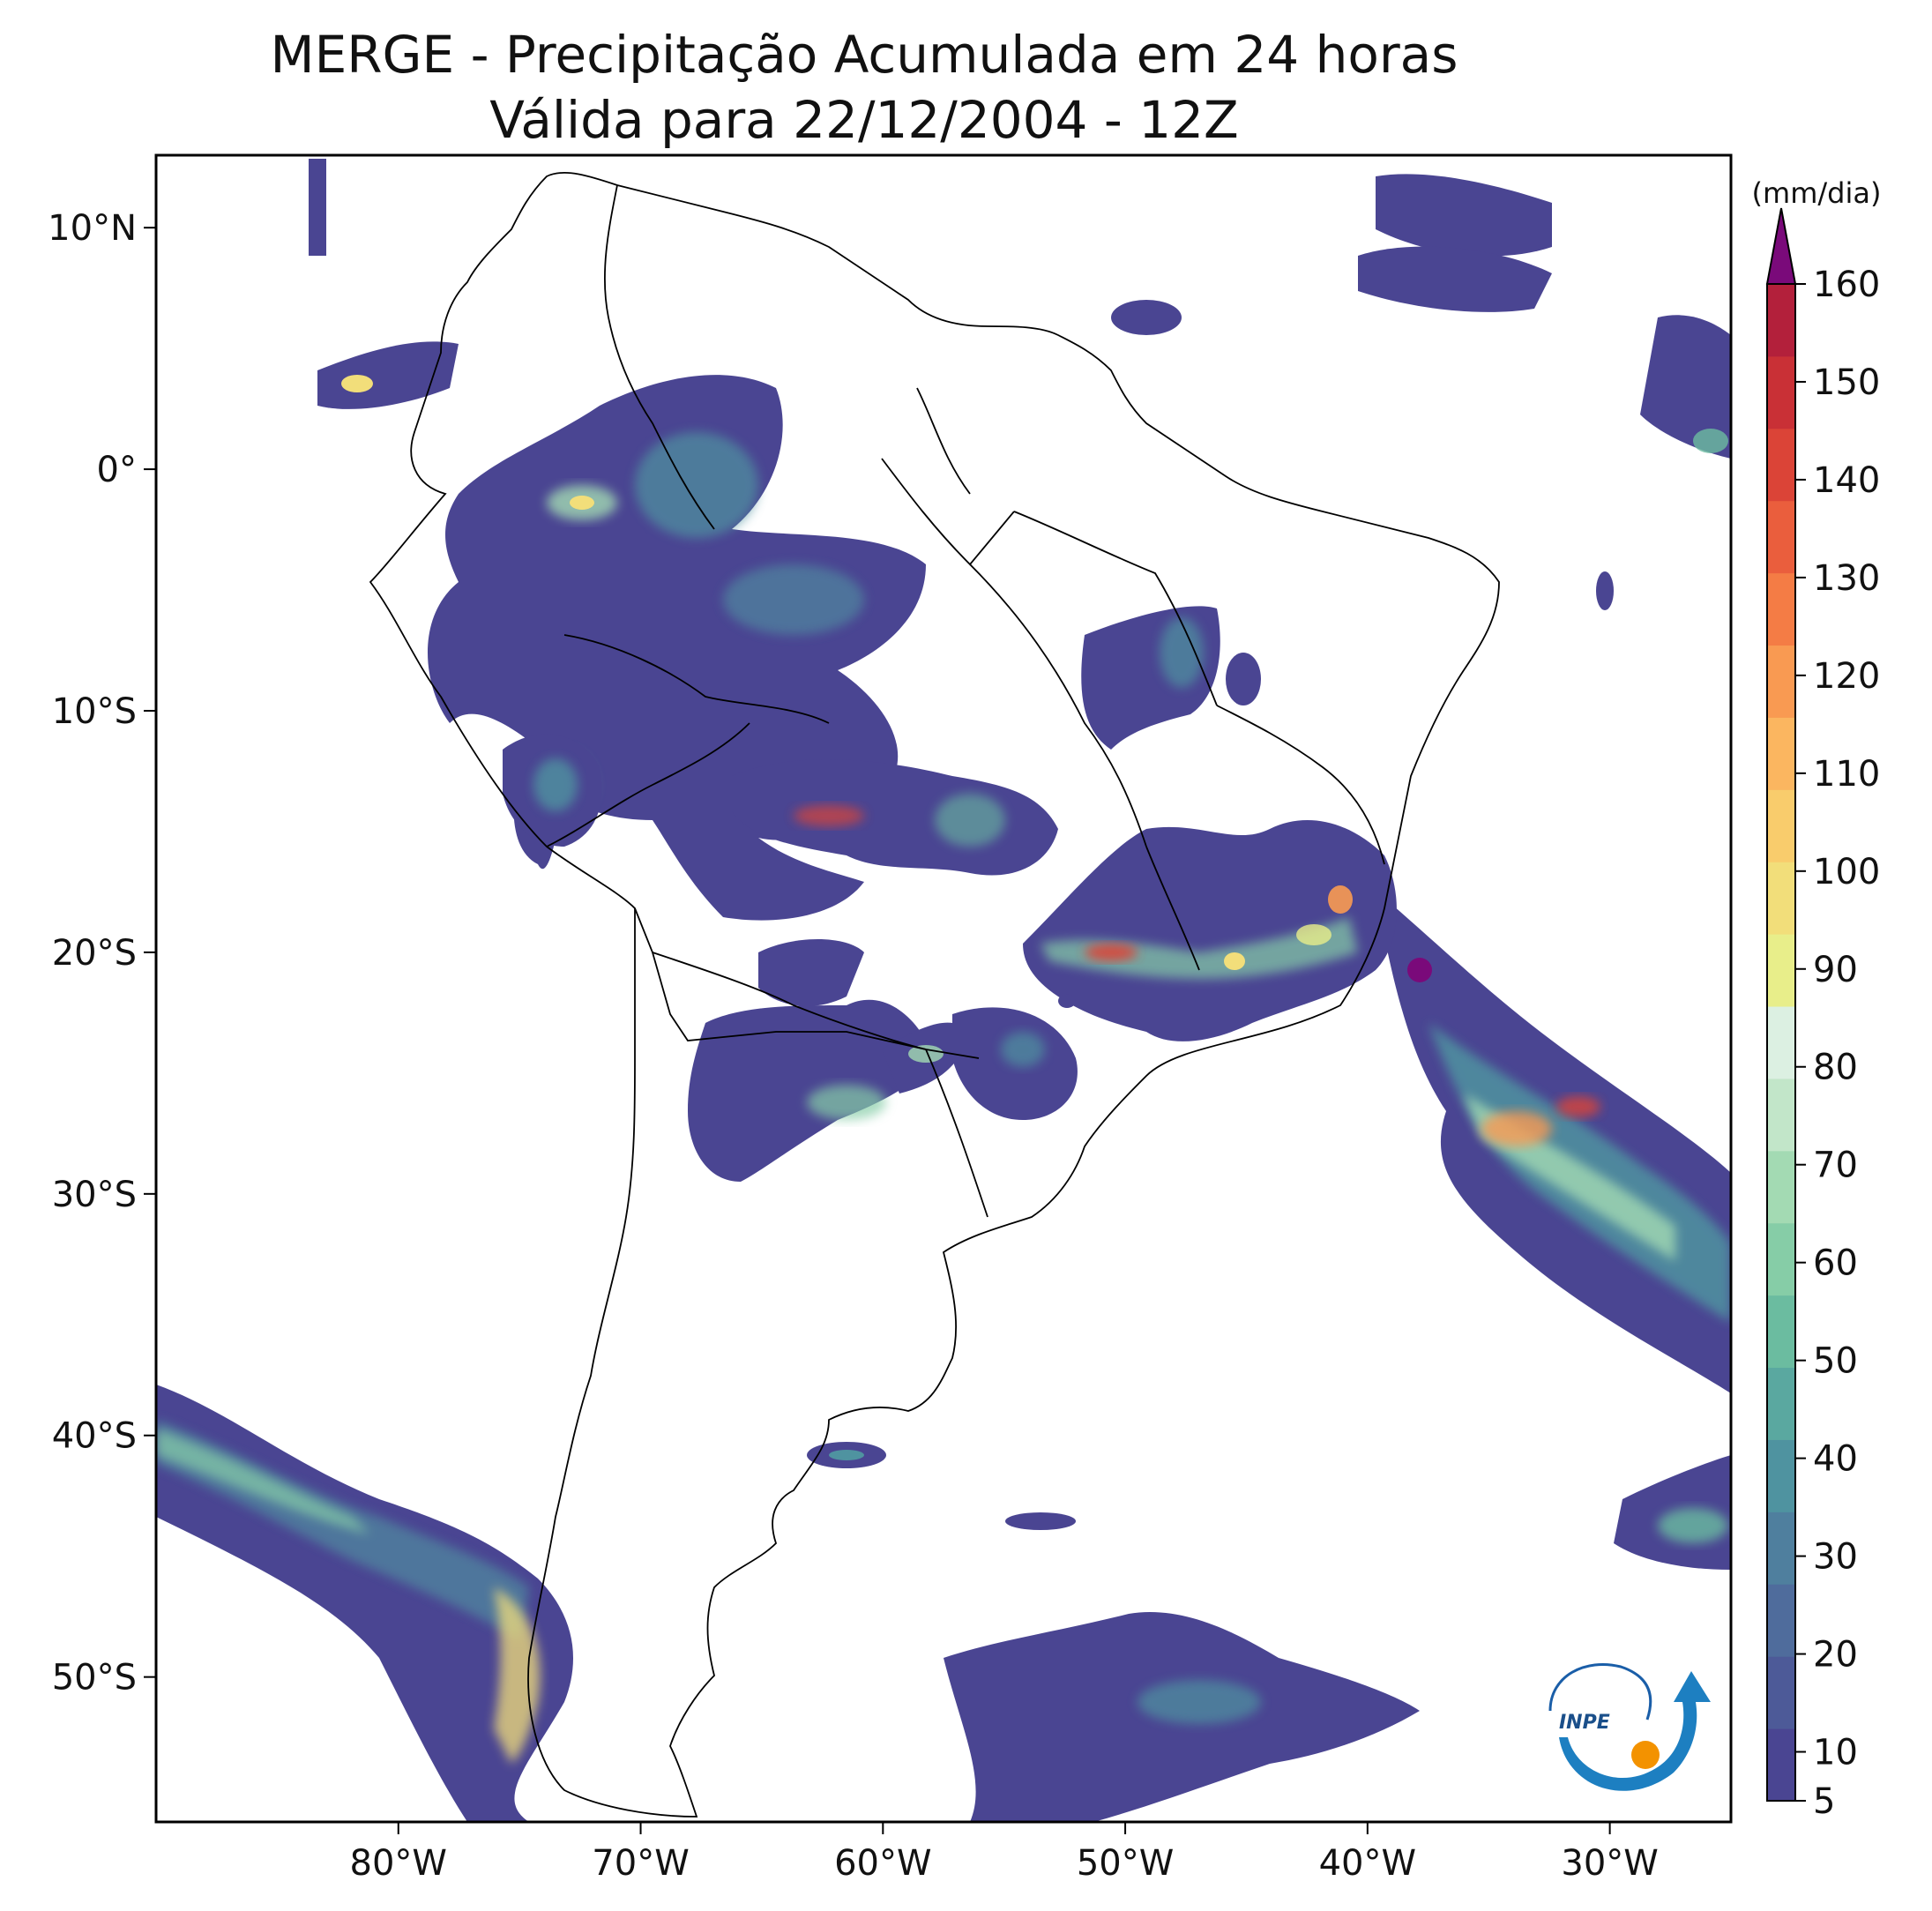 The width and height of the screenshot is (1932, 1911). I want to click on colorbar-tick-label: 90, so click(1835, 970).